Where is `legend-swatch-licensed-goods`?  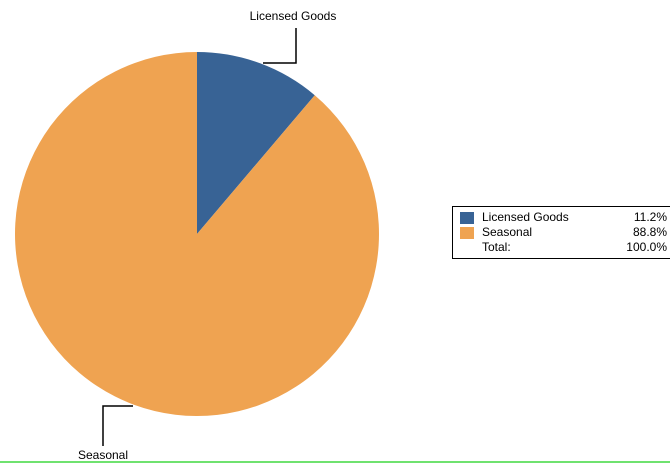 legend-swatch-licensed-goods is located at coordinates (467, 217).